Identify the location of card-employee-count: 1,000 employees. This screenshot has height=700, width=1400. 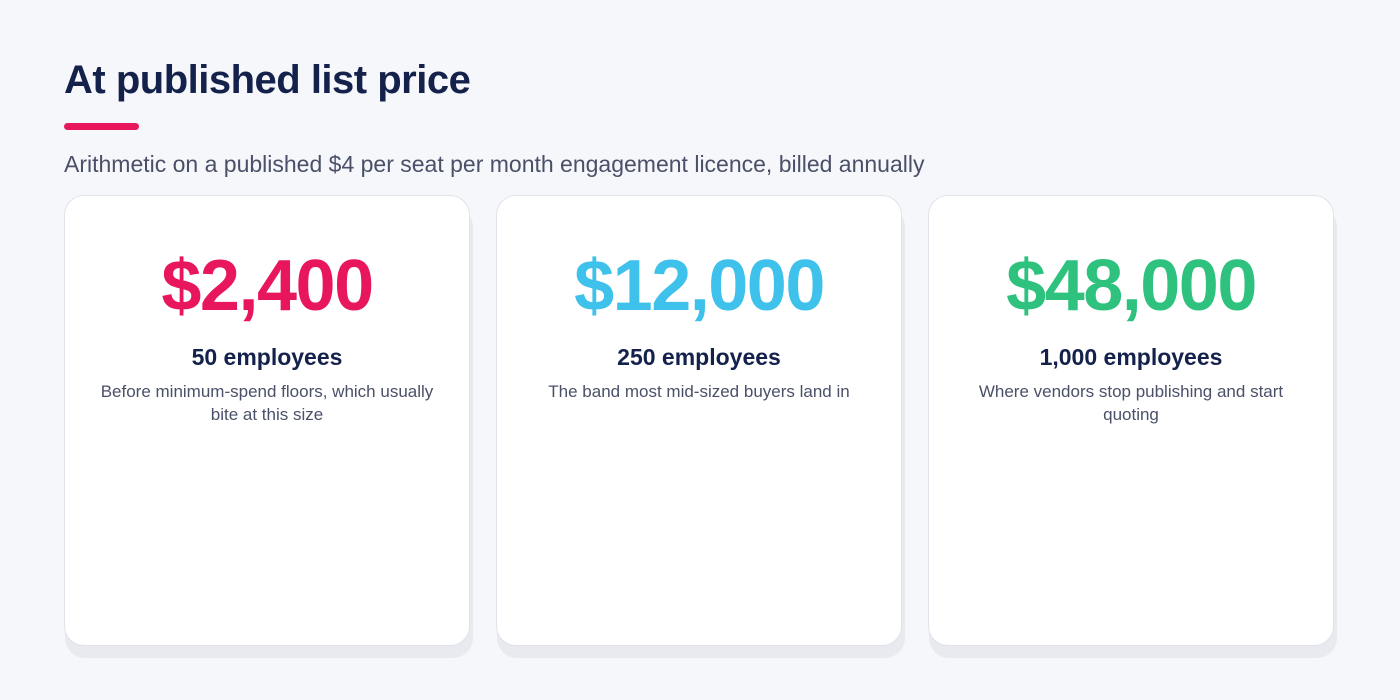
(1131, 357).